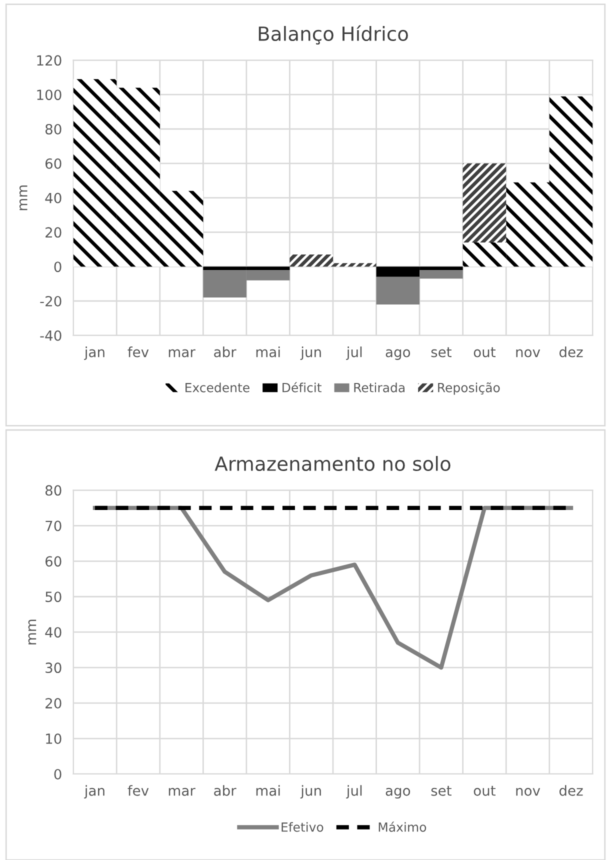 This screenshot has width=611, height=860. I want to click on y-tick-label: -20, so click(51, 301).